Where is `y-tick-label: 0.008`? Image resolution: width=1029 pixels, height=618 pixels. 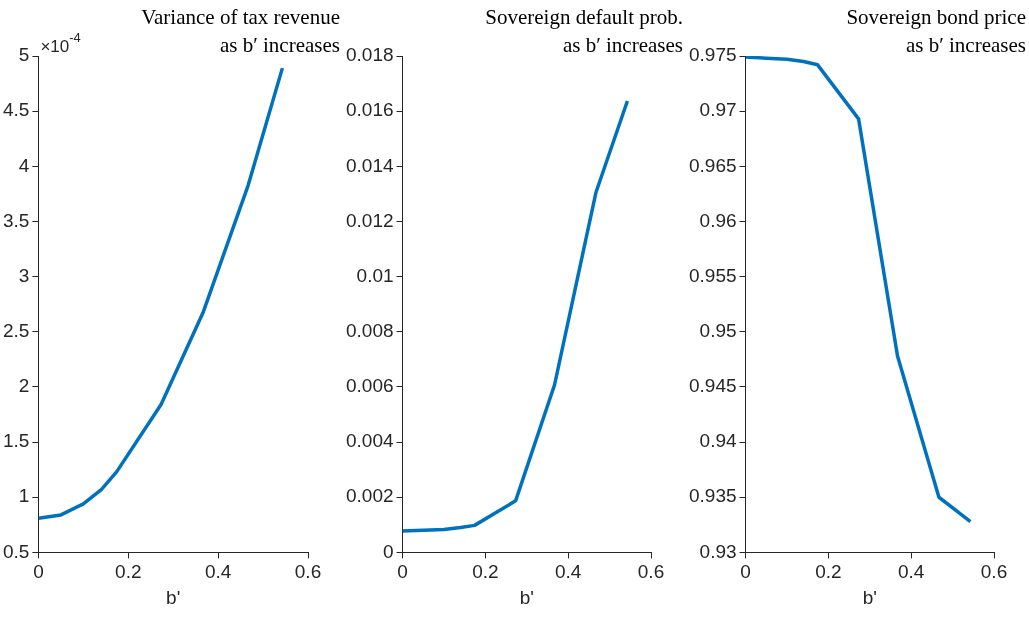
y-tick-label: 0.008 is located at coordinates (370, 331).